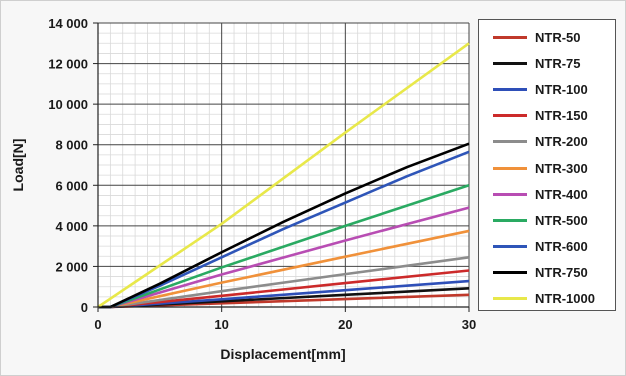 This screenshot has height=376, width=626. I want to click on legend-label: NTR-750, so click(561, 273).